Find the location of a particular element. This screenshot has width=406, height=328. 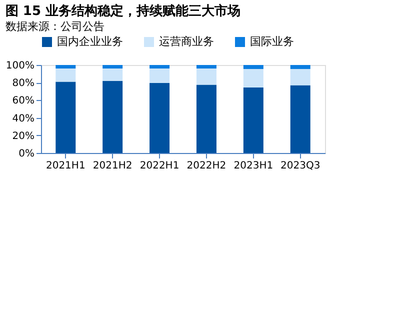

y-tick-label: 80% is located at coordinates (23, 84).